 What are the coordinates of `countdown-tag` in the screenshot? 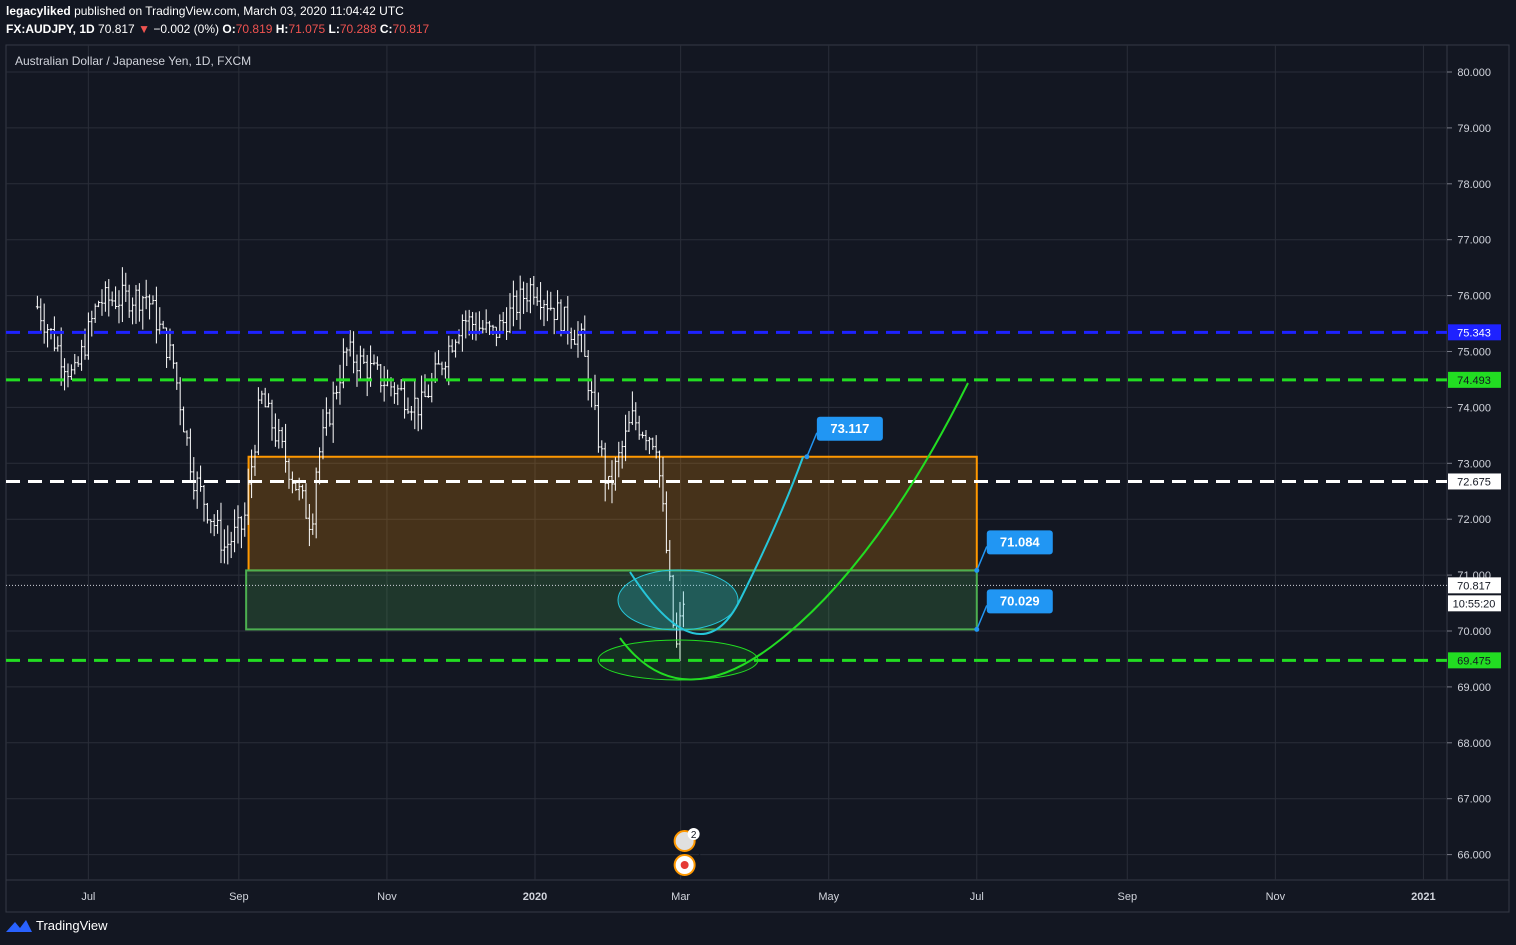 It's located at (1474, 603).